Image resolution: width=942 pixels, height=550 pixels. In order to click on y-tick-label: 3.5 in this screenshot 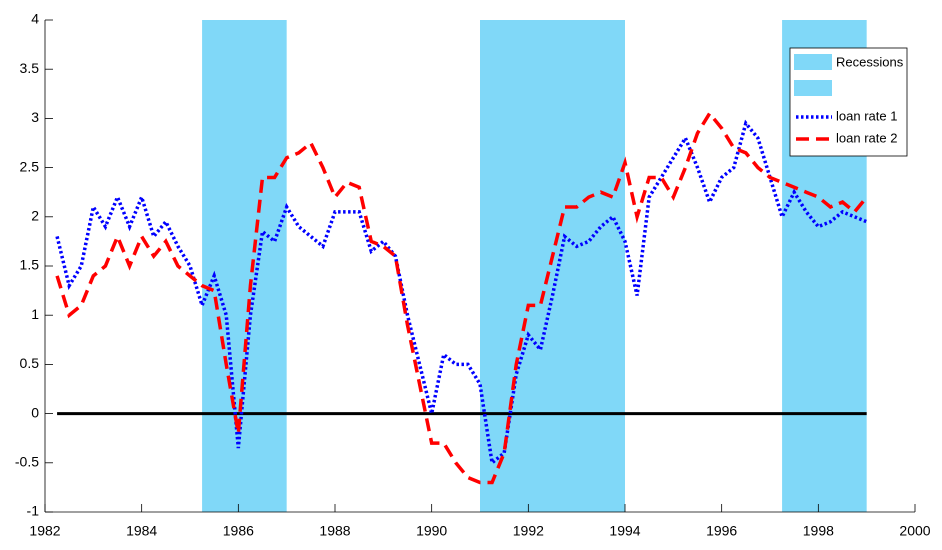, I will do `click(30, 68)`.